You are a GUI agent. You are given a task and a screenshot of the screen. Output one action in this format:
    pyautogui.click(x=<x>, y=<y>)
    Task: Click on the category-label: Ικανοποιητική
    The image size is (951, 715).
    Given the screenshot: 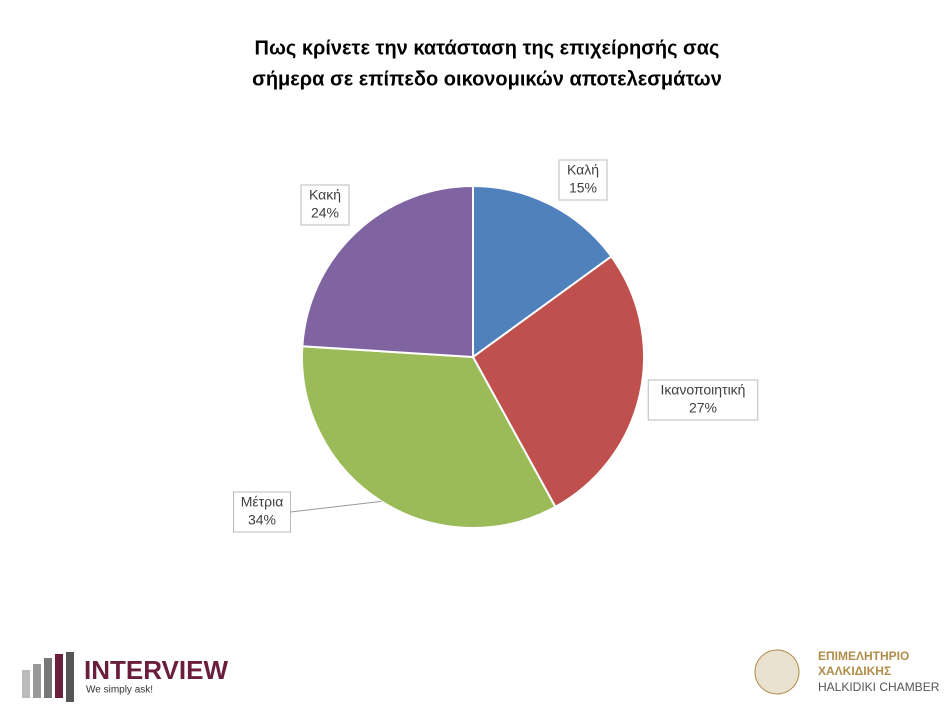 What is the action you would take?
    pyautogui.click(x=703, y=390)
    